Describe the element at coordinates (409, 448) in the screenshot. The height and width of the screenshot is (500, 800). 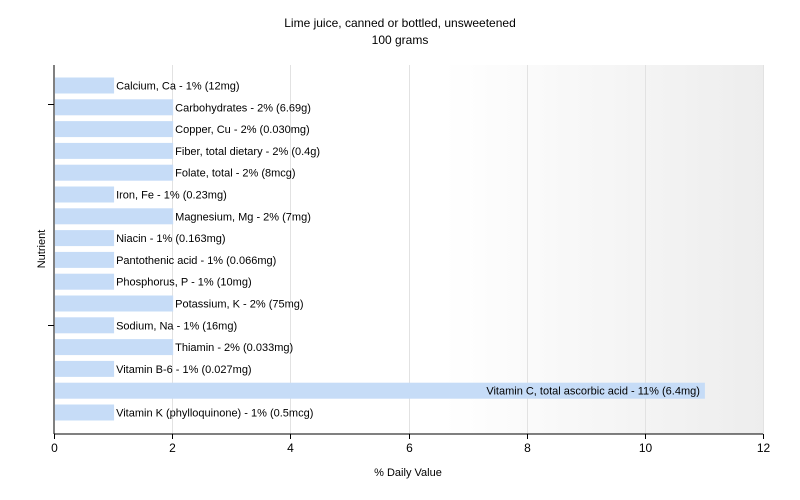
I see `x-tick-label: 6` at that location.